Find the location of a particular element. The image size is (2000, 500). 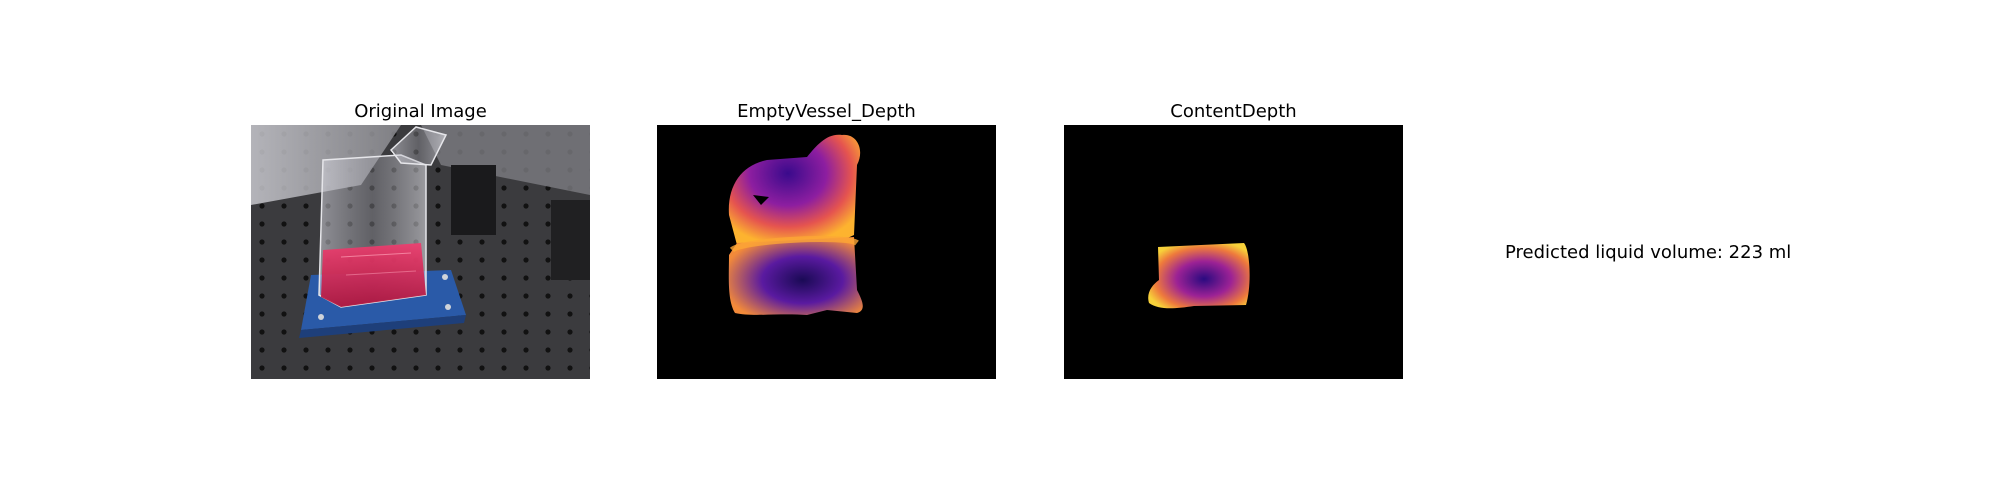

content-depth-map is located at coordinates (1233, 252).